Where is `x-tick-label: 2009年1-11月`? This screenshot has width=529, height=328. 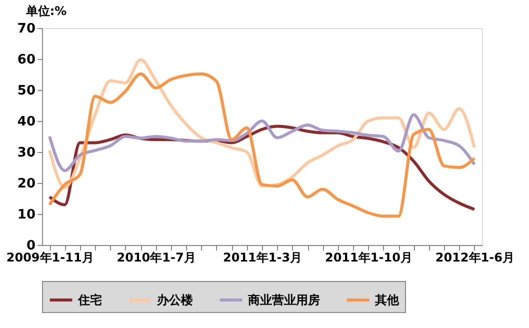 x-tick-label: 2009年1-11月 is located at coordinates (50, 257).